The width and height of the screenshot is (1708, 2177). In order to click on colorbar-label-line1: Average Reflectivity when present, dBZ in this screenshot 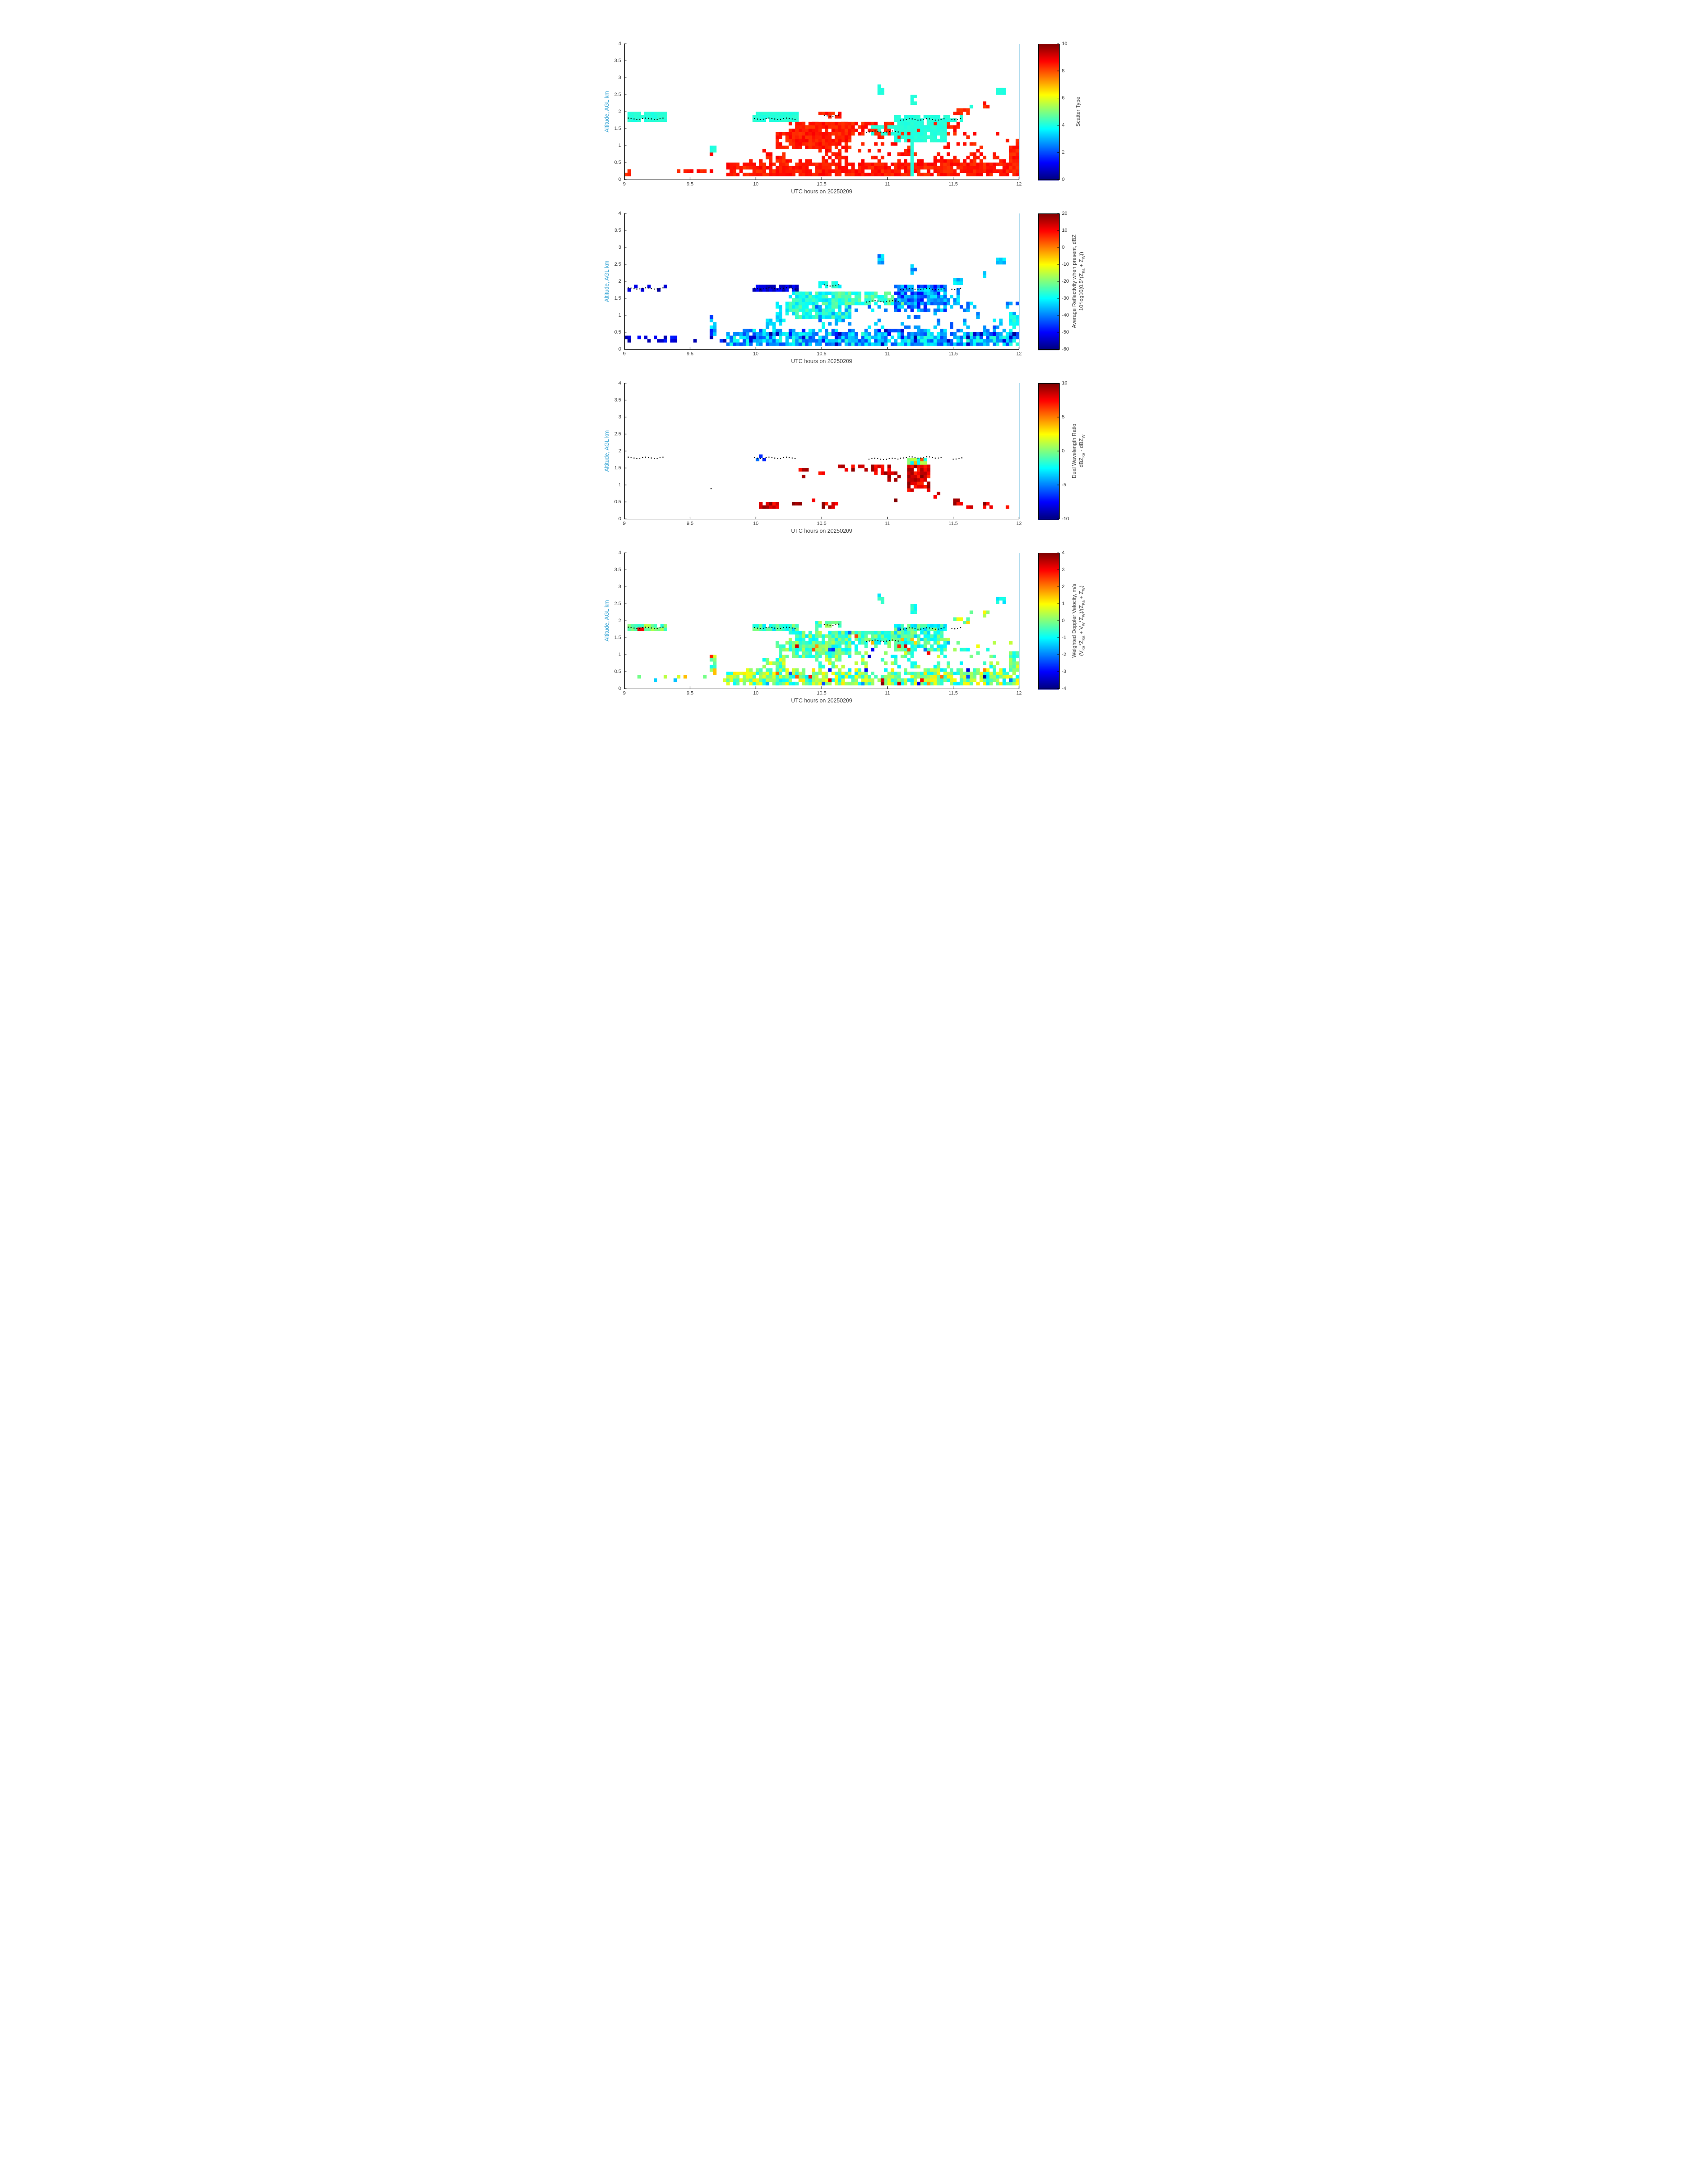, I will do `click(1074, 281)`.